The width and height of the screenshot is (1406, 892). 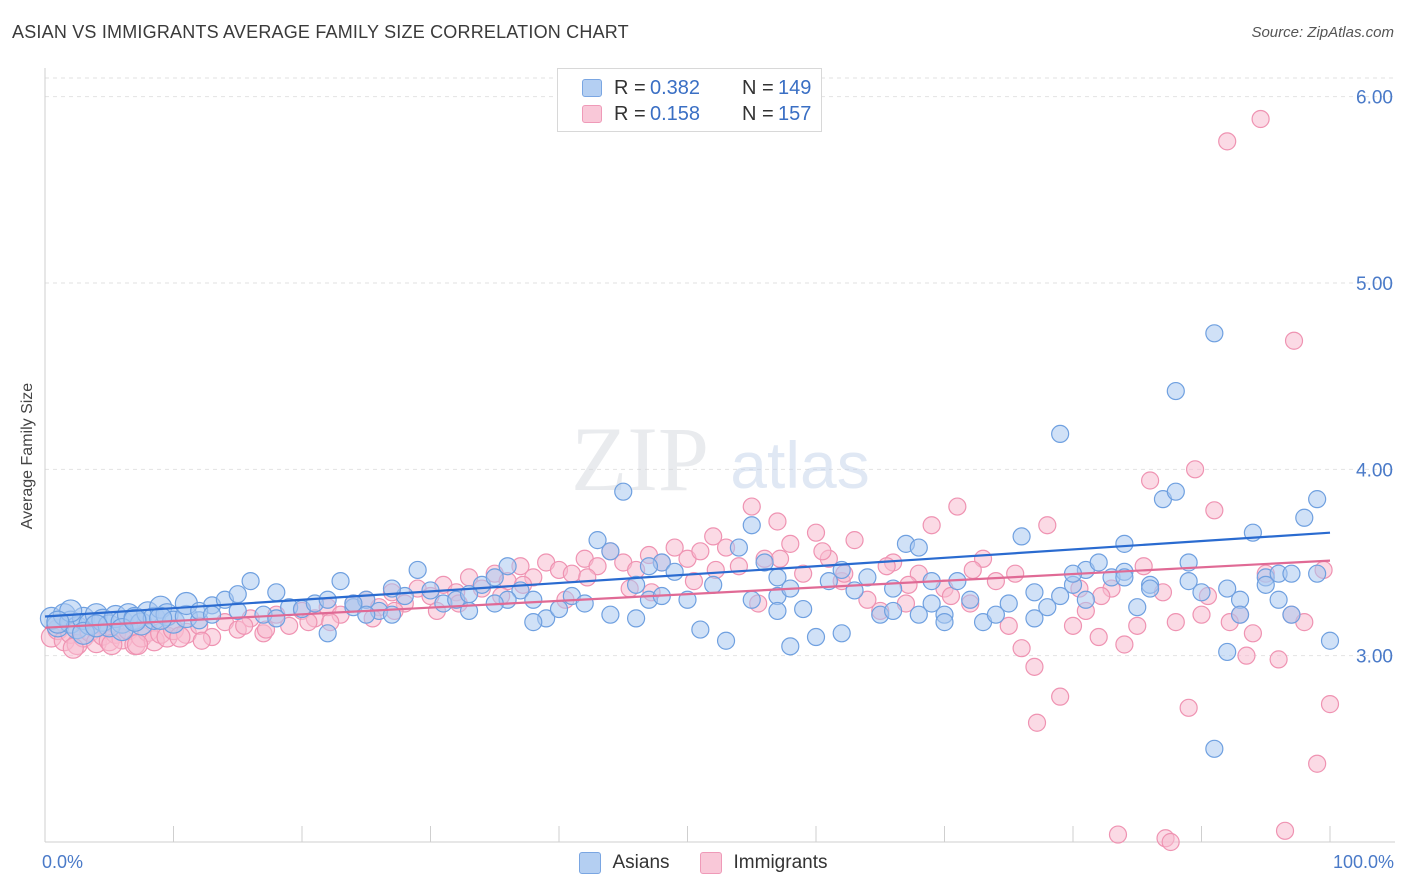 I want to click on legend-n-value: 157, so click(x=795, y=113).